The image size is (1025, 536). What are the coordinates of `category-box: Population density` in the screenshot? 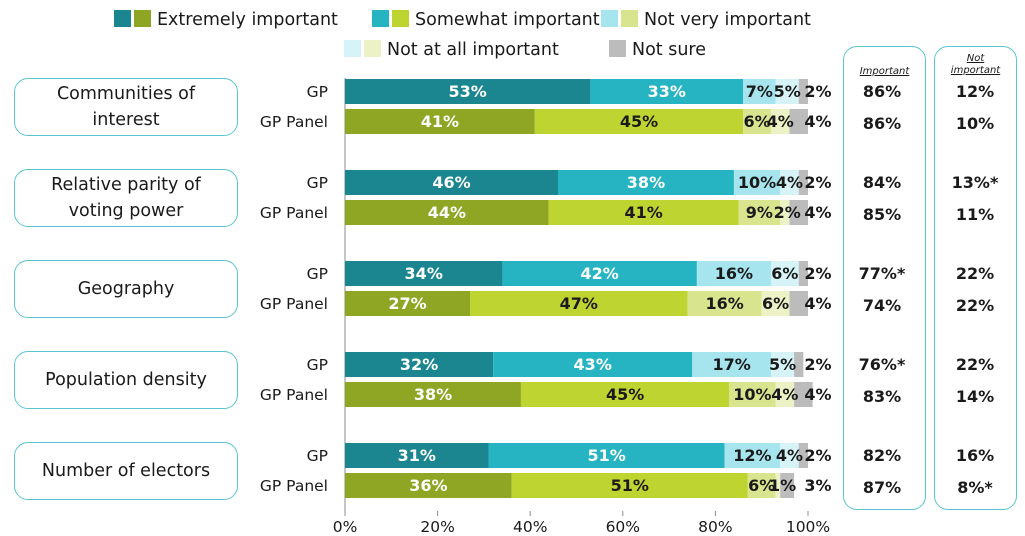 It's located at (126, 380).